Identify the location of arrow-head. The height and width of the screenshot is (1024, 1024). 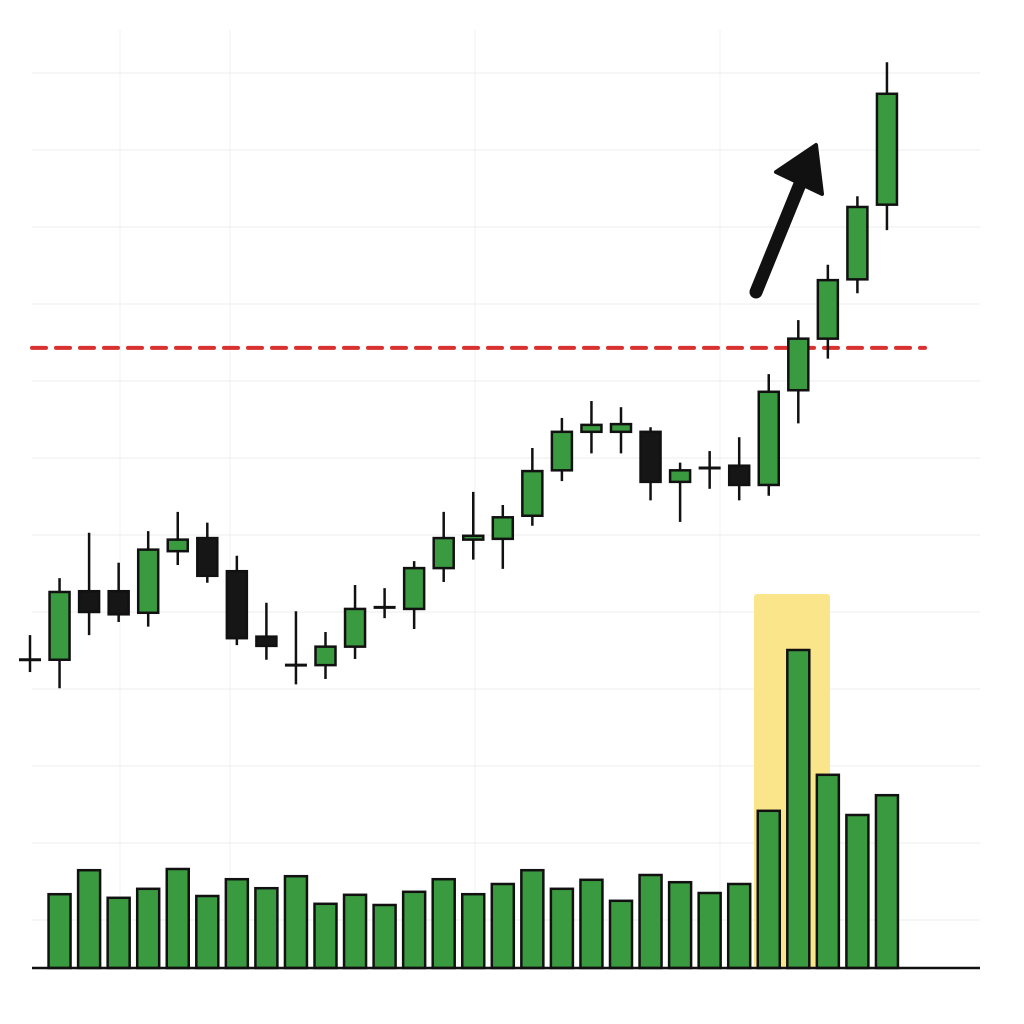
(799, 169).